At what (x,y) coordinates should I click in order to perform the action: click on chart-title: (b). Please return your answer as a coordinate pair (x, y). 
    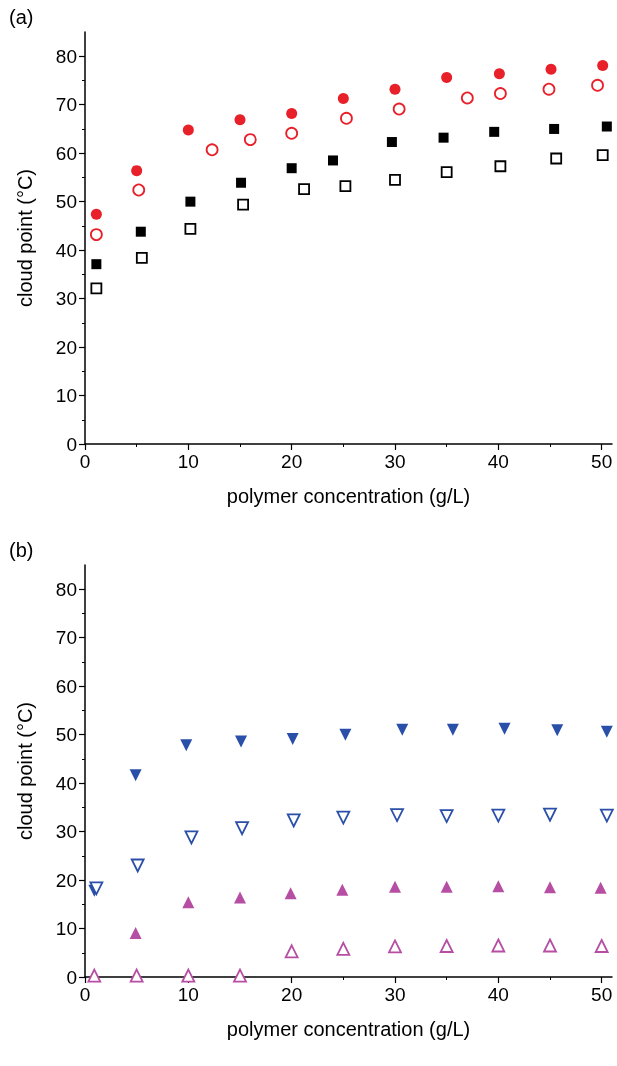
    Looking at the image, I should click on (21, 550).